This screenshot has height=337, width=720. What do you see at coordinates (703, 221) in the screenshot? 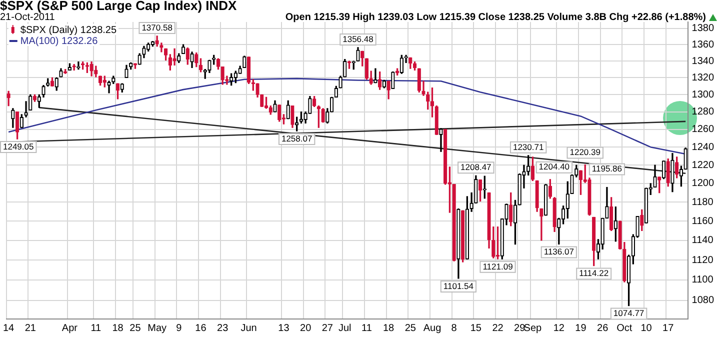
I see `y-tick-label: 1160` at bounding box center [703, 221].